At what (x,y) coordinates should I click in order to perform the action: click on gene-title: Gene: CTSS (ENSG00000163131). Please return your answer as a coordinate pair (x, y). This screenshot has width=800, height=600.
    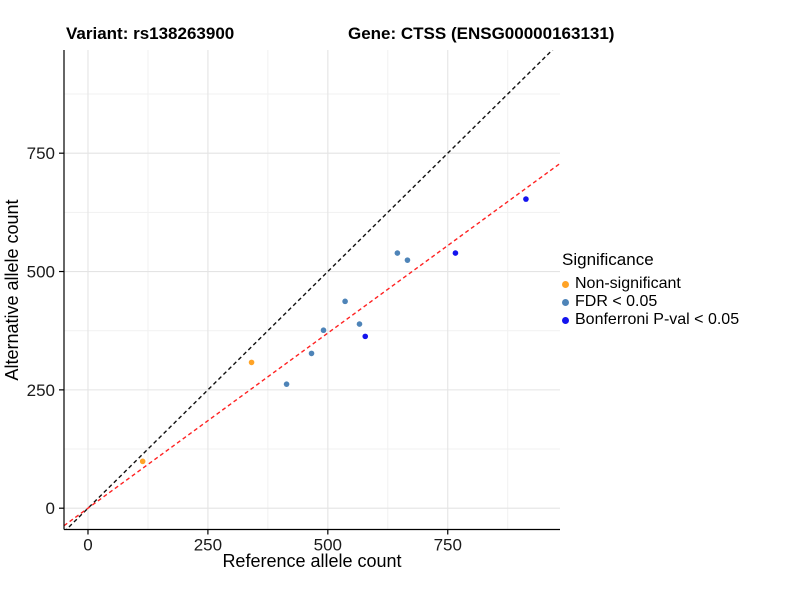
    Looking at the image, I should click on (481, 33).